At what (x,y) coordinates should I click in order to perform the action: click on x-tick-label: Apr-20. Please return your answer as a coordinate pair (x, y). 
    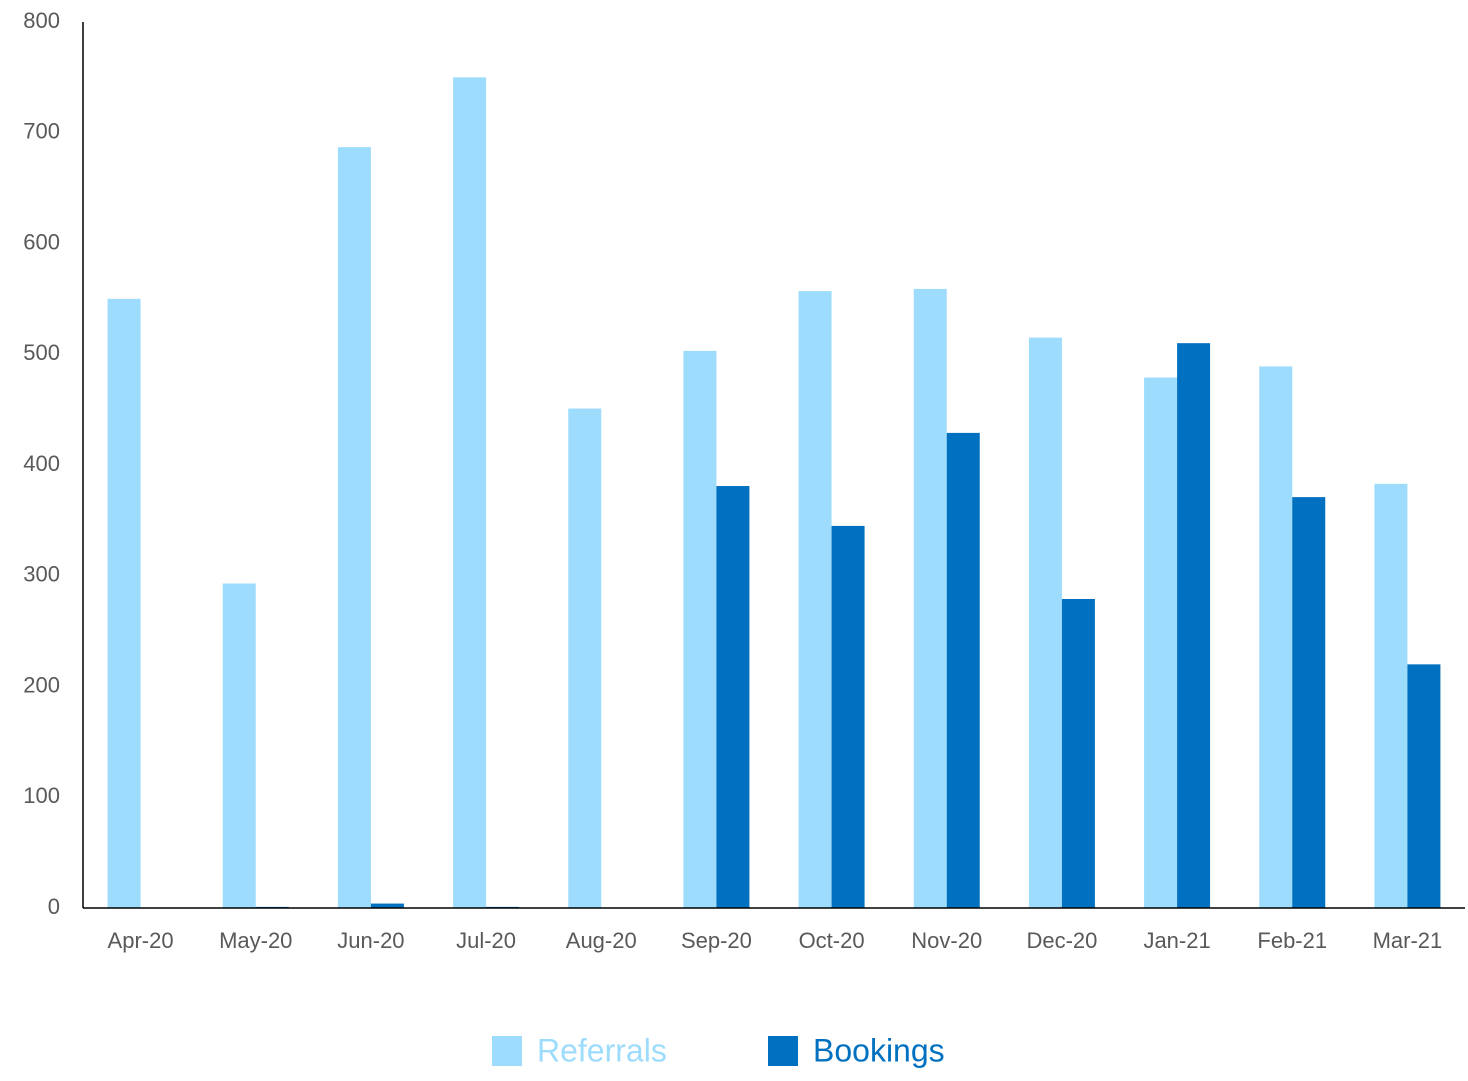
    Looking at the image, I should click on (141, 940).